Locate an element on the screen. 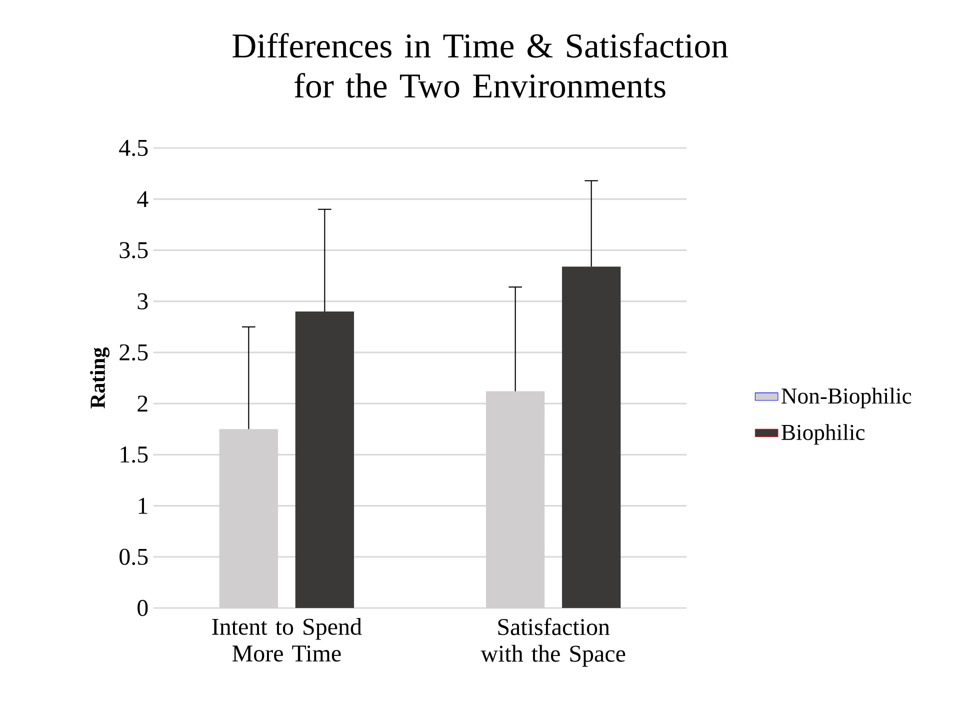  y-tick-label: 0 is located at coordinates (143, 608).